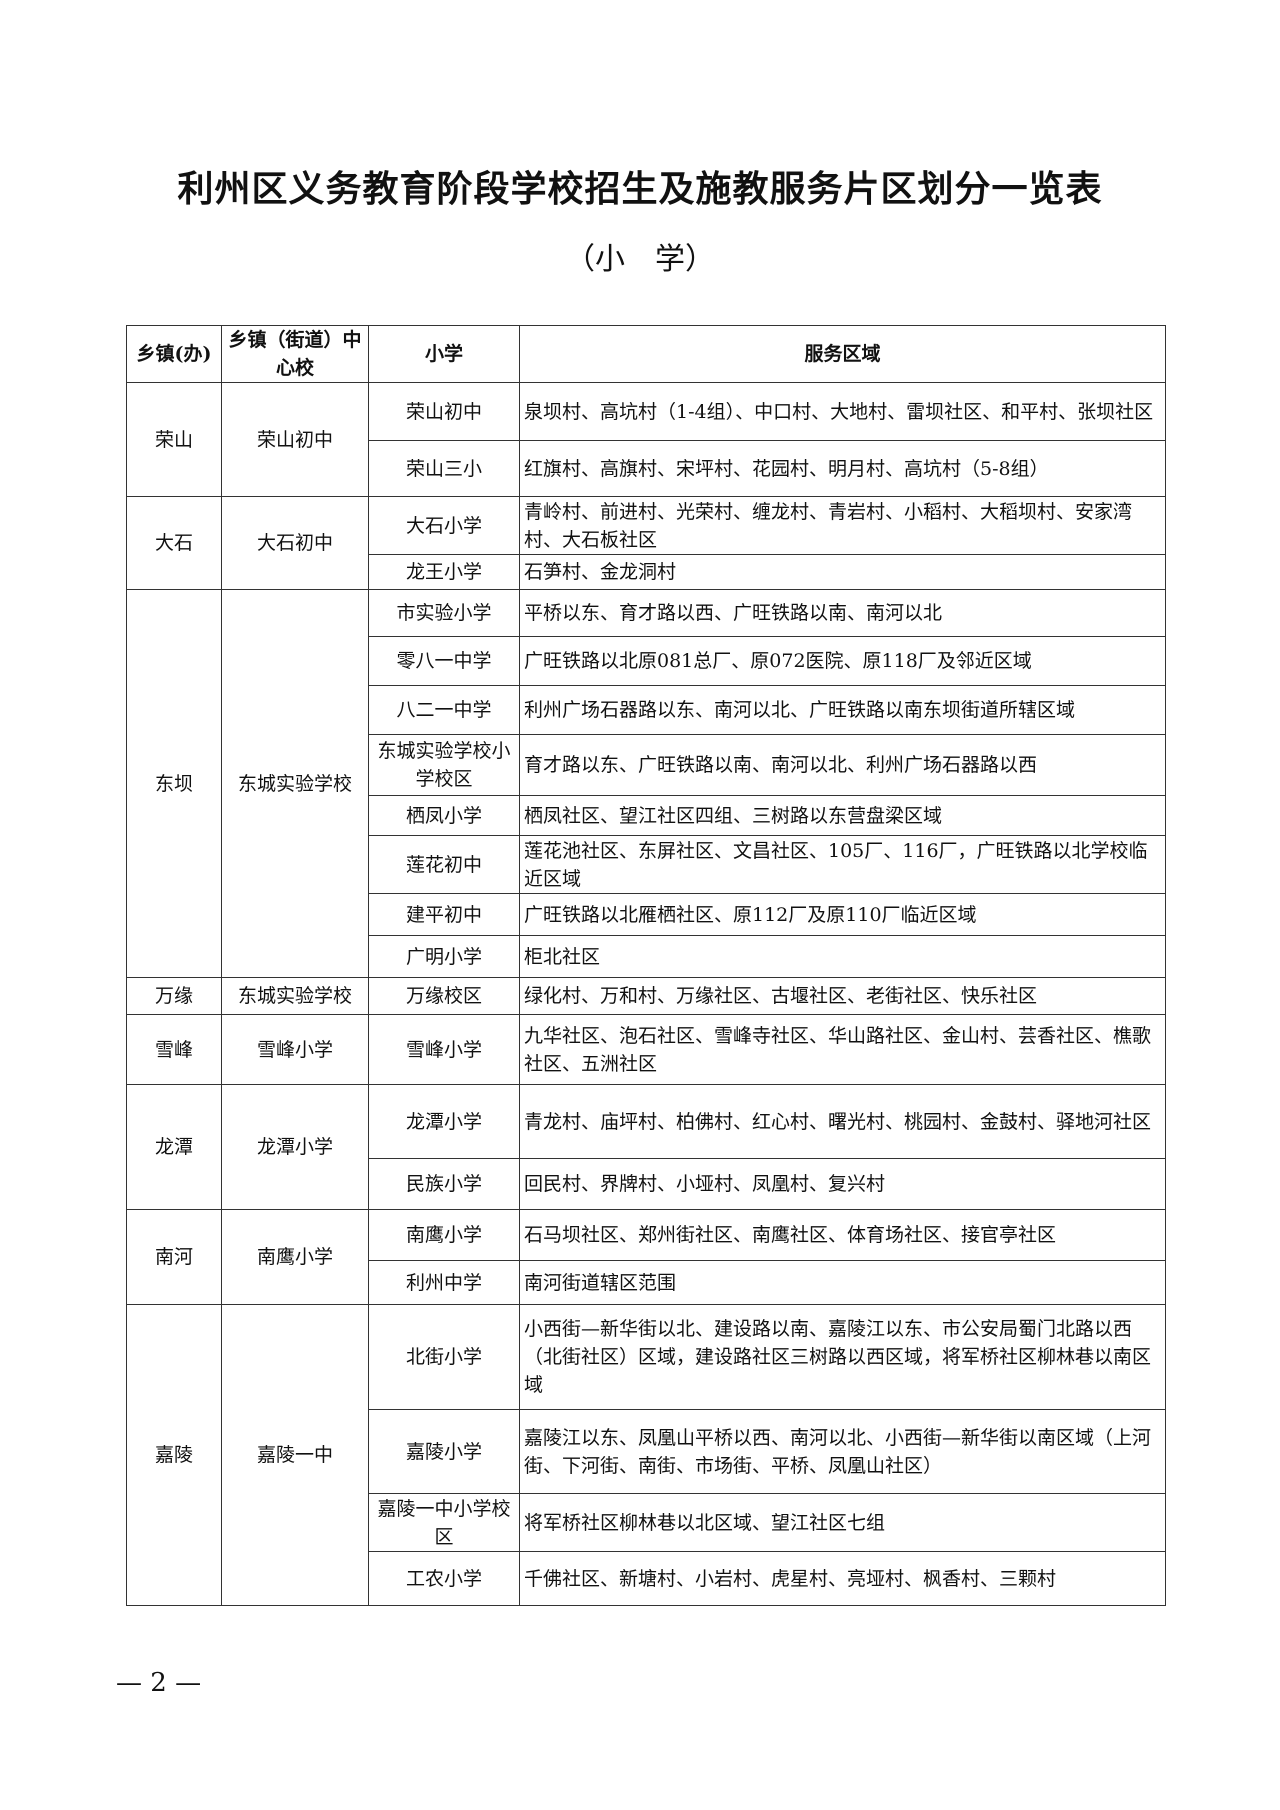  I want to click on school-cell: 零八一中学, so click(444, 661).